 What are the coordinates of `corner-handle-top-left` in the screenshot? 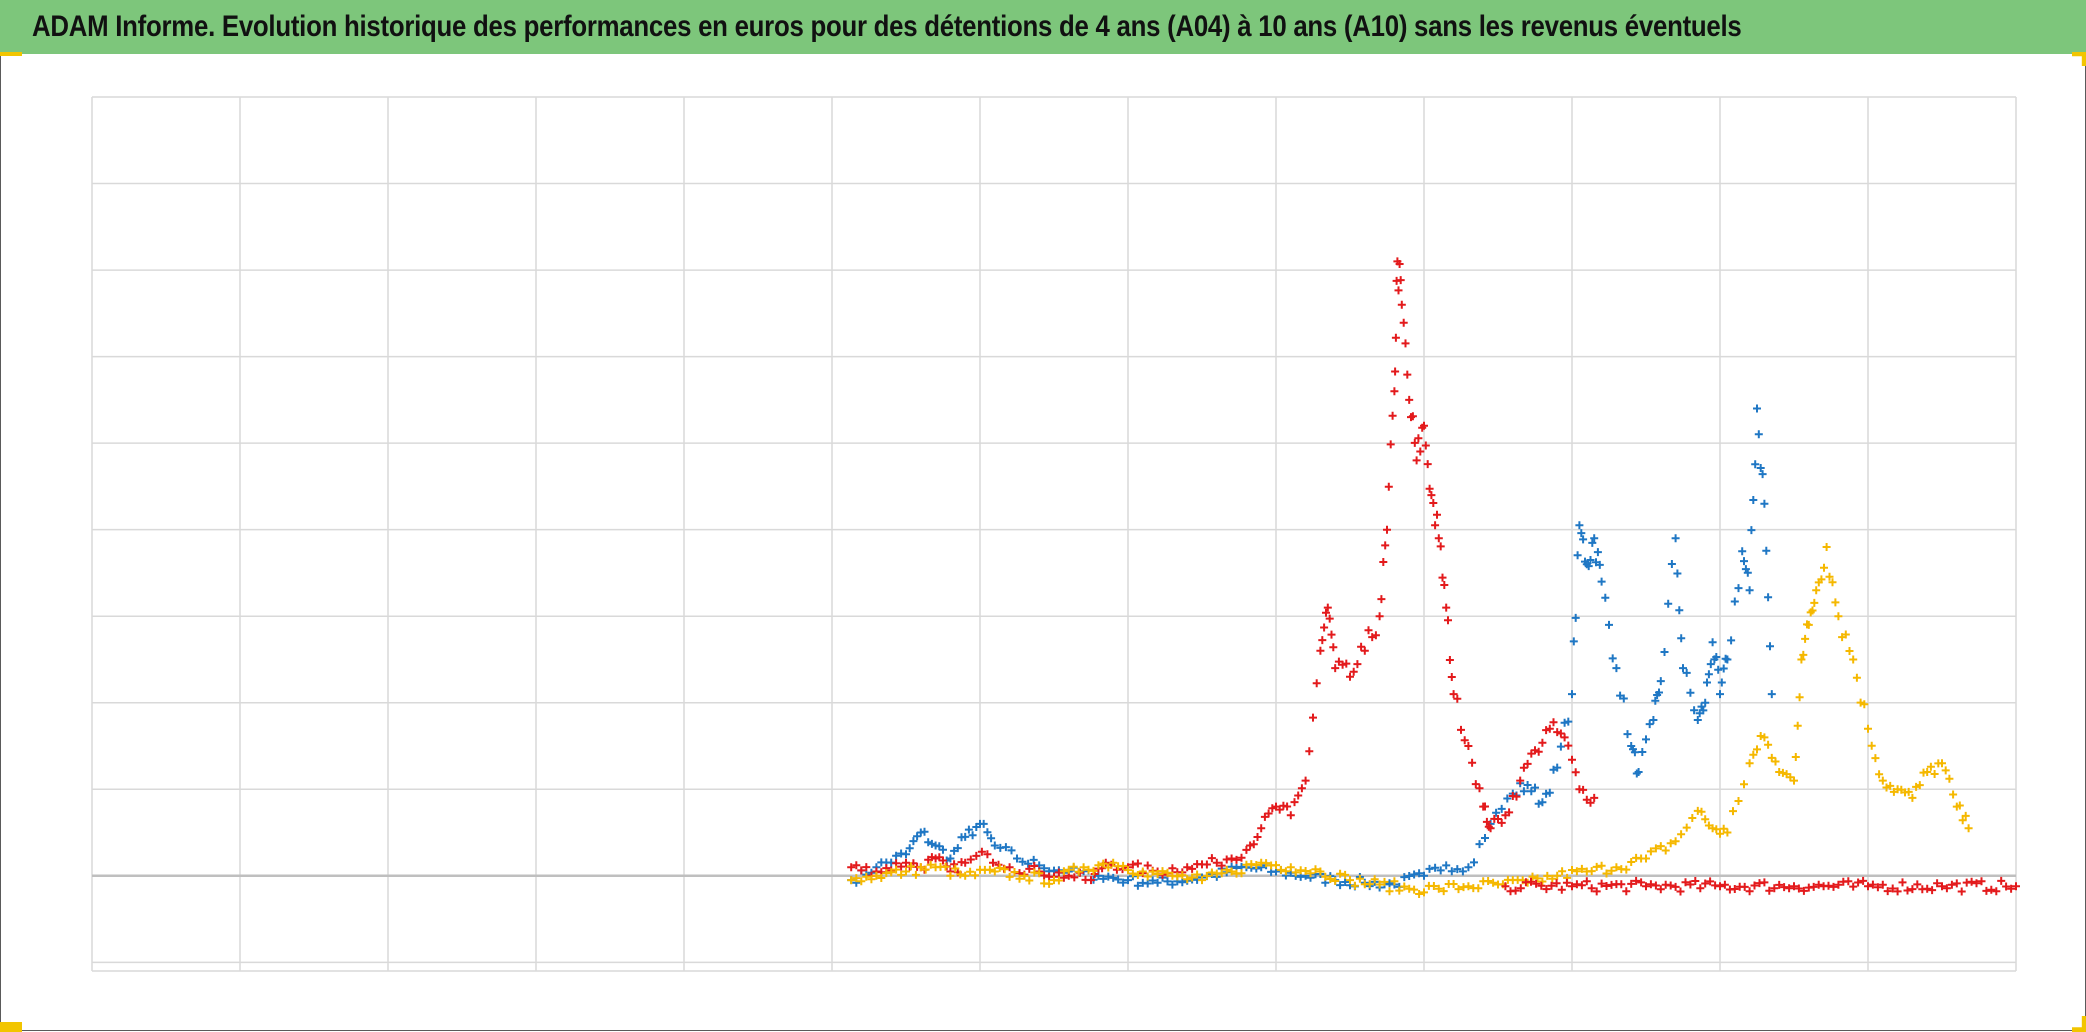 It's located at (11, 54).